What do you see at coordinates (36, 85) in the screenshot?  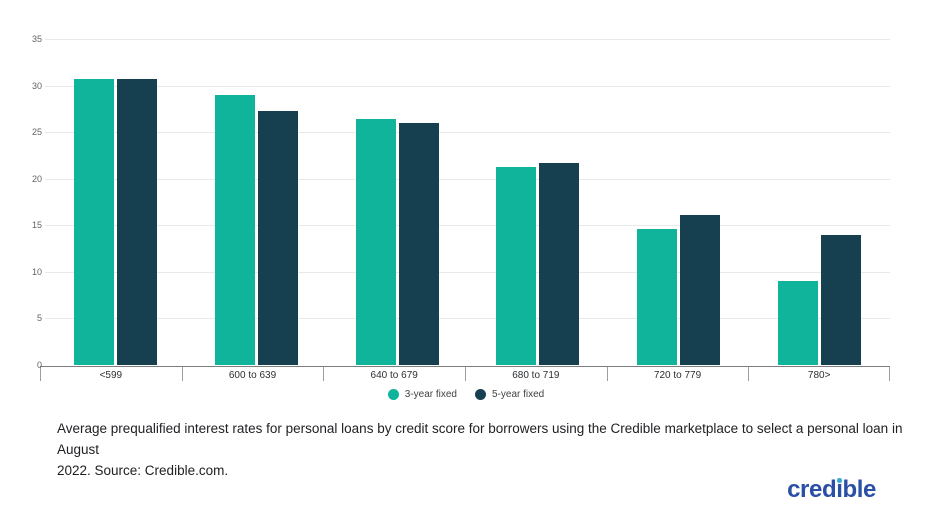 I see `y-tick-label-30: 30` at bounding box center [36, 85].